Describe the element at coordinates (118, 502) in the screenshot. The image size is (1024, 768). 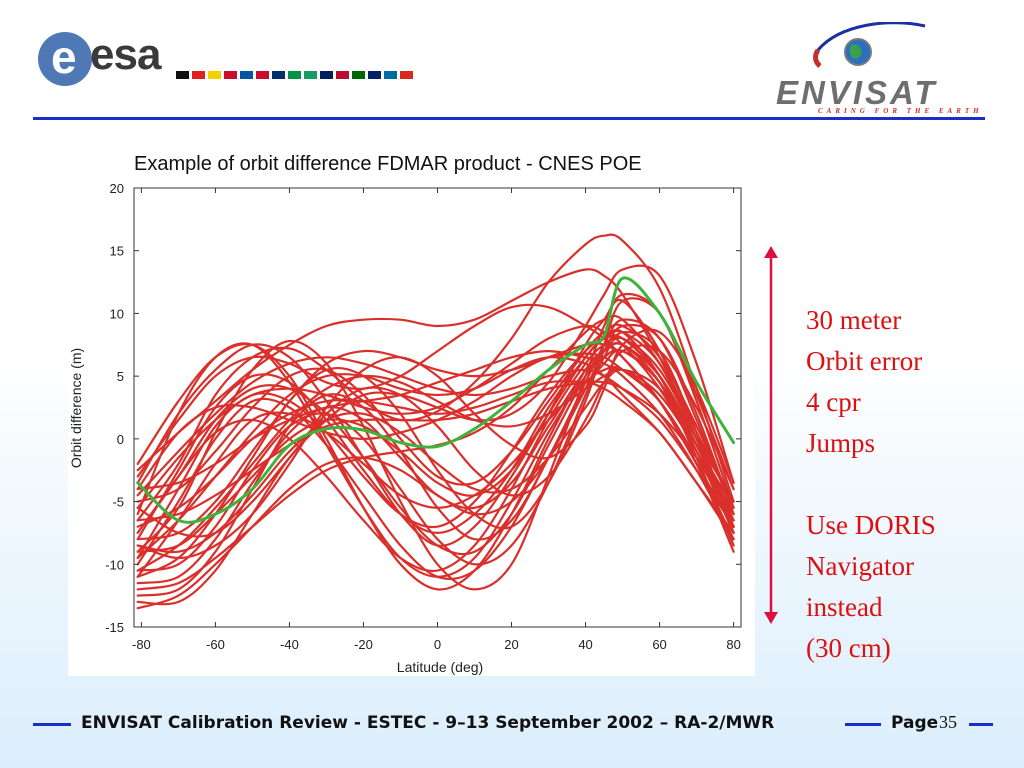
I see `y-tick-label: -5` at that location.